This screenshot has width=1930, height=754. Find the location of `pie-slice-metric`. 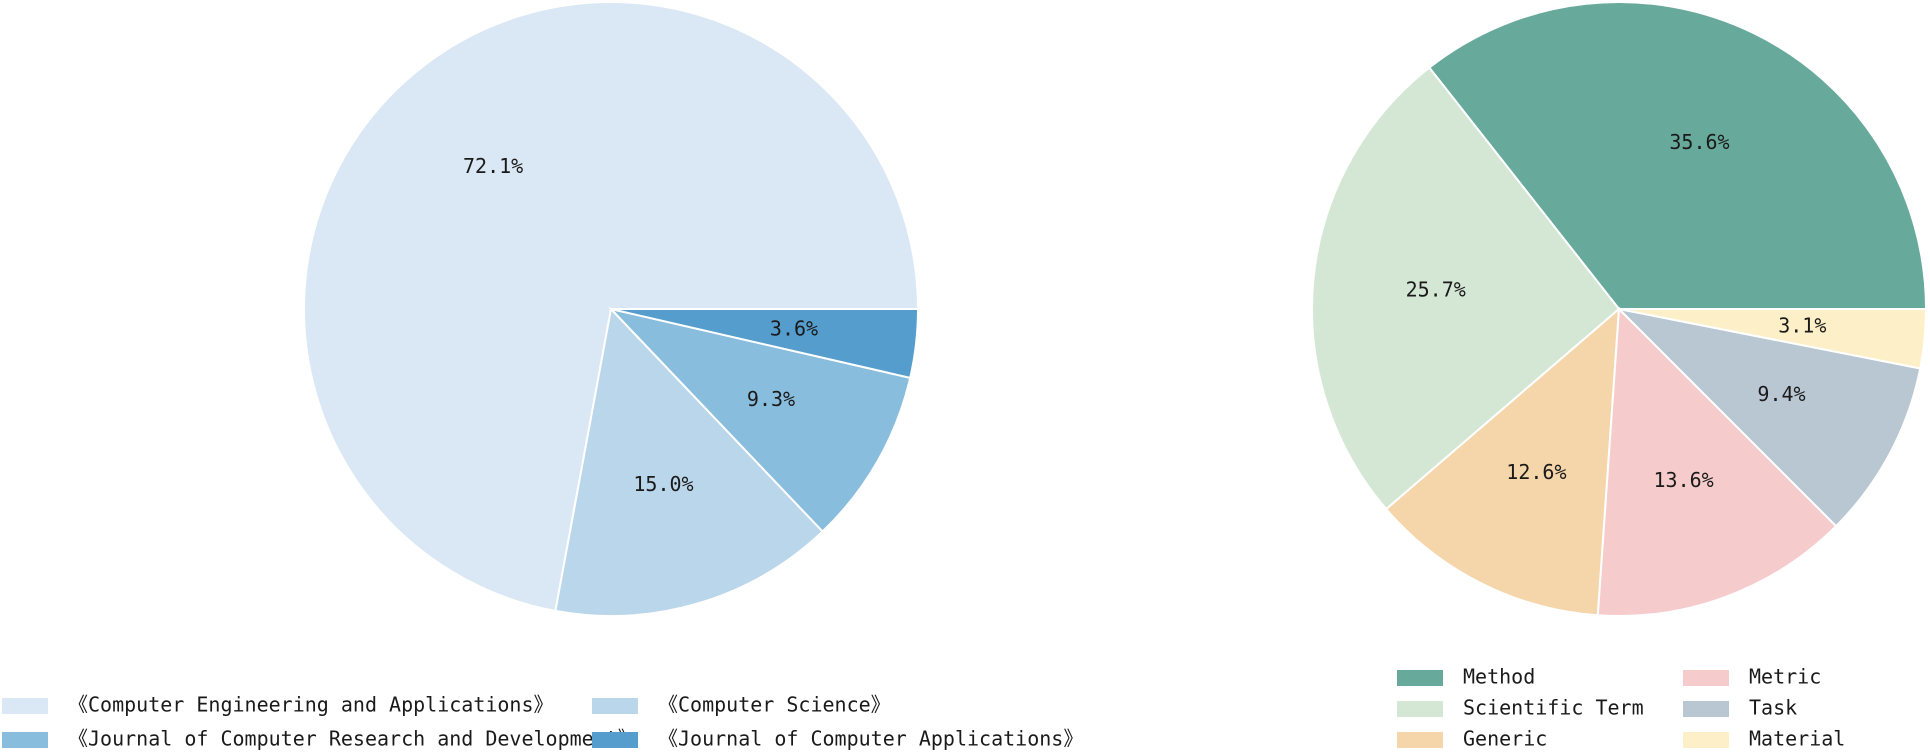

pie-slice-metric is located at coordinates (1717, 461).